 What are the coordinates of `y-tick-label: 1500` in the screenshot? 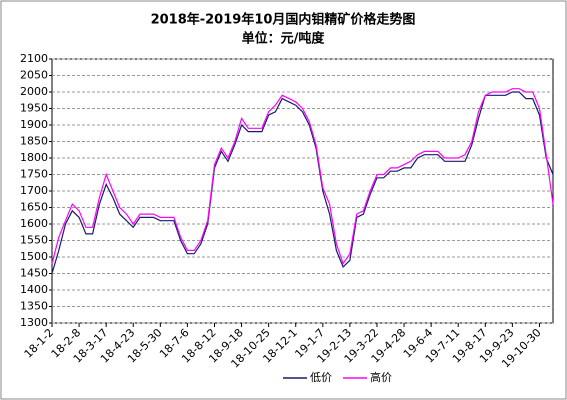 It's located at (34, 256).